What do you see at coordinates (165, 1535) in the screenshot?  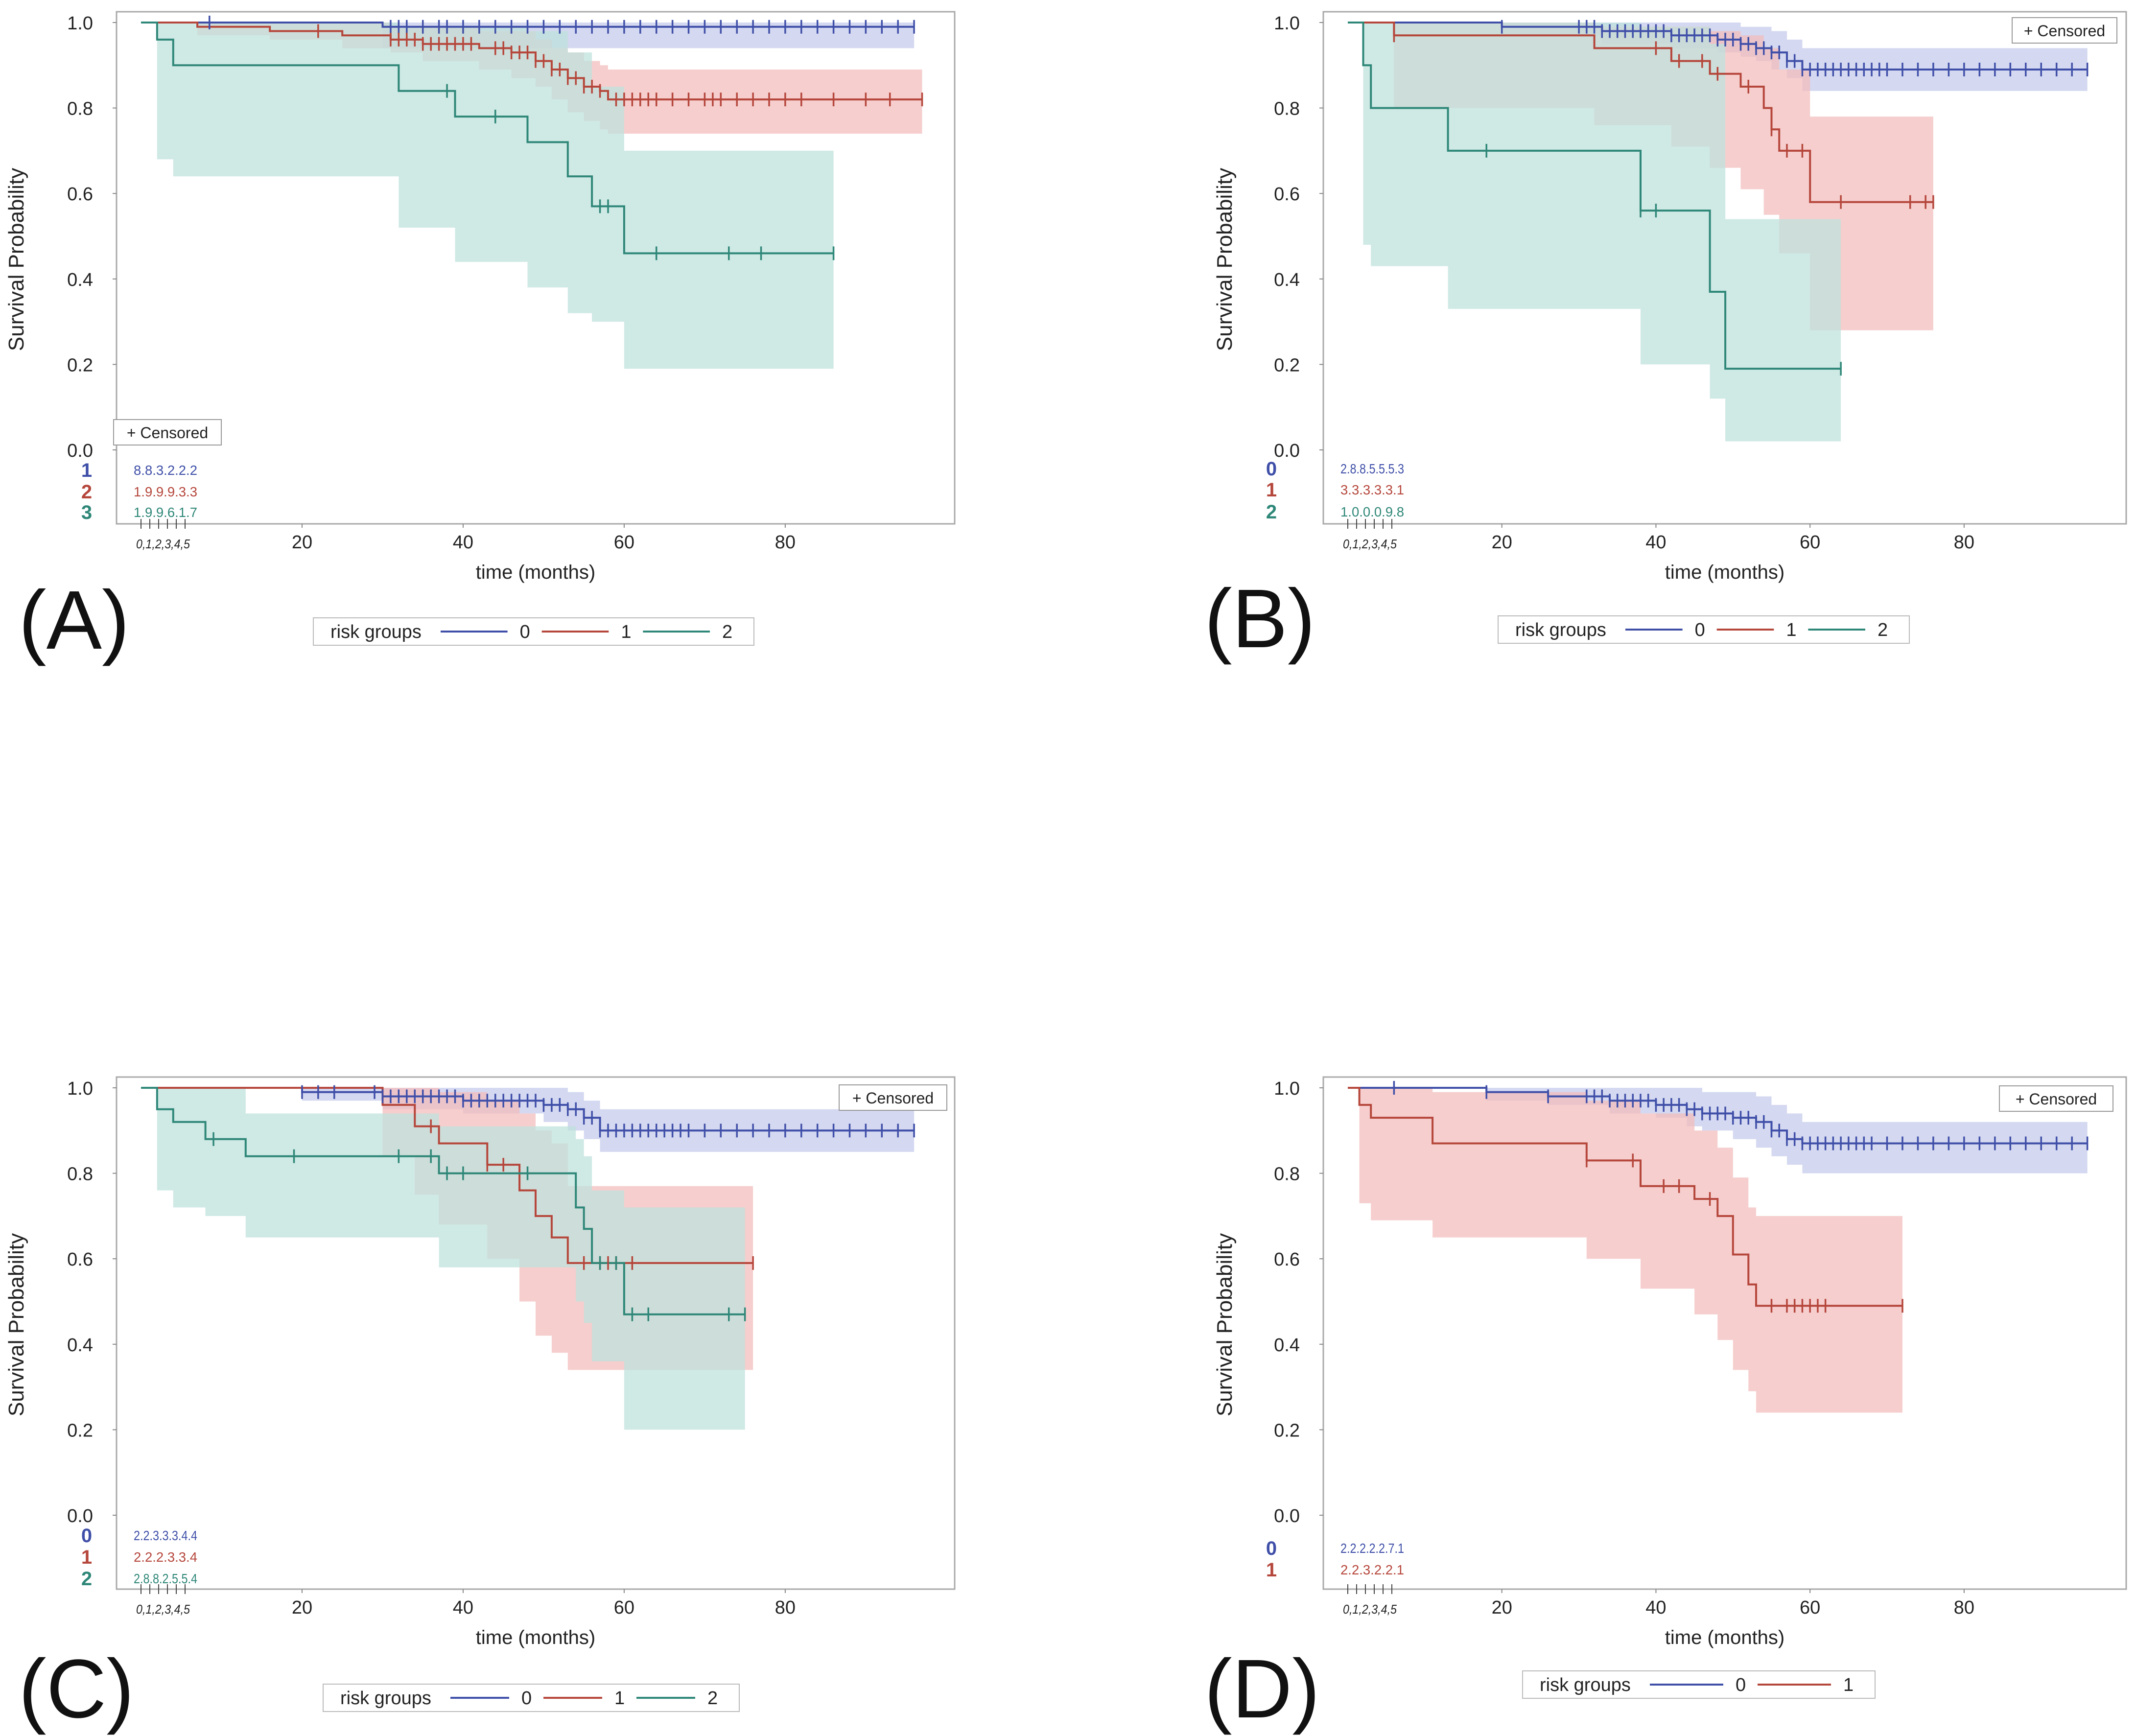 I see `risk-table-numbers: 2.2.3.3.3.4.4` at bounding box center [165, 1535].